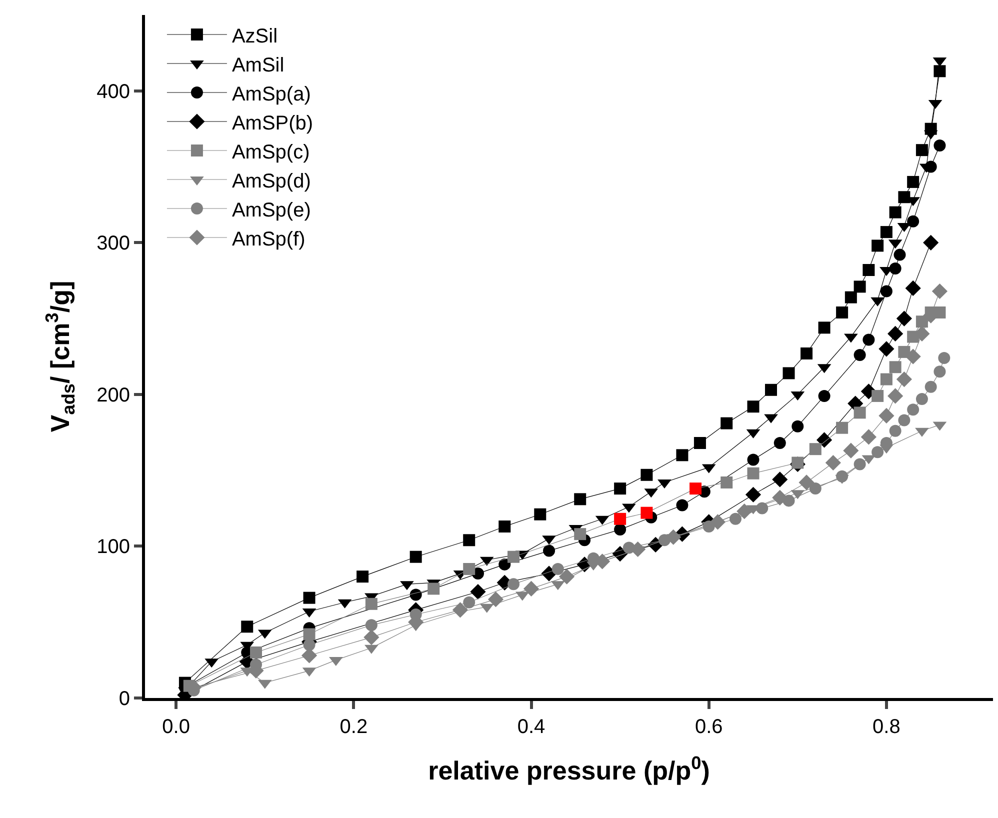 This screenshot has width=998, height=818. Describe the element at coordinates (113, 547) in the screenshot. I see `y-tick-label: 100` at that location.